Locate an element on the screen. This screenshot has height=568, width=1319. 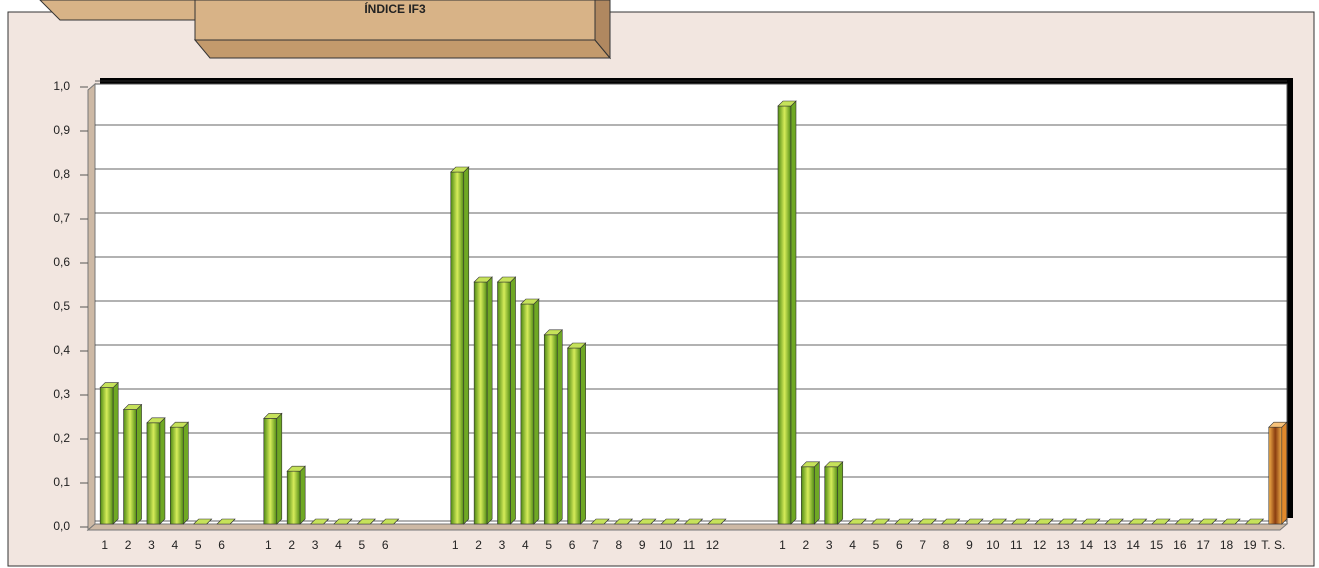
x-tick-label: 14 is located at coordinates (1087, 545).